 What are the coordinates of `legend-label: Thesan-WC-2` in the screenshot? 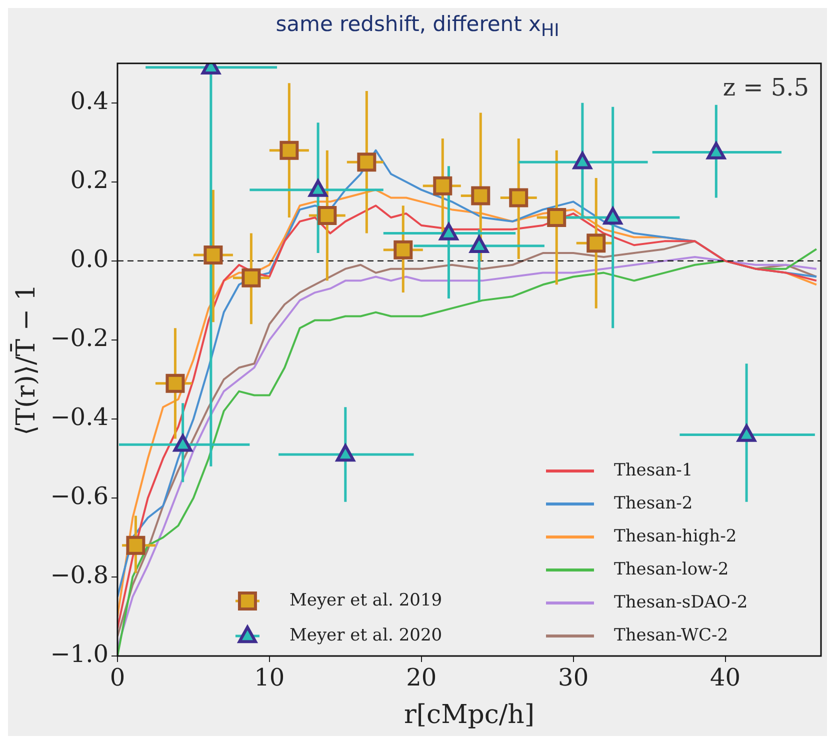 It's located at (671, 635).